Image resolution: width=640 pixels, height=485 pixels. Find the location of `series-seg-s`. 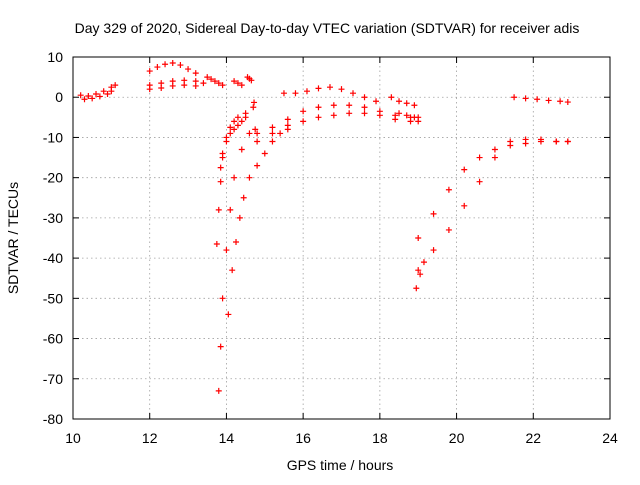

series-seg-s is located at coordinates (493, 189).